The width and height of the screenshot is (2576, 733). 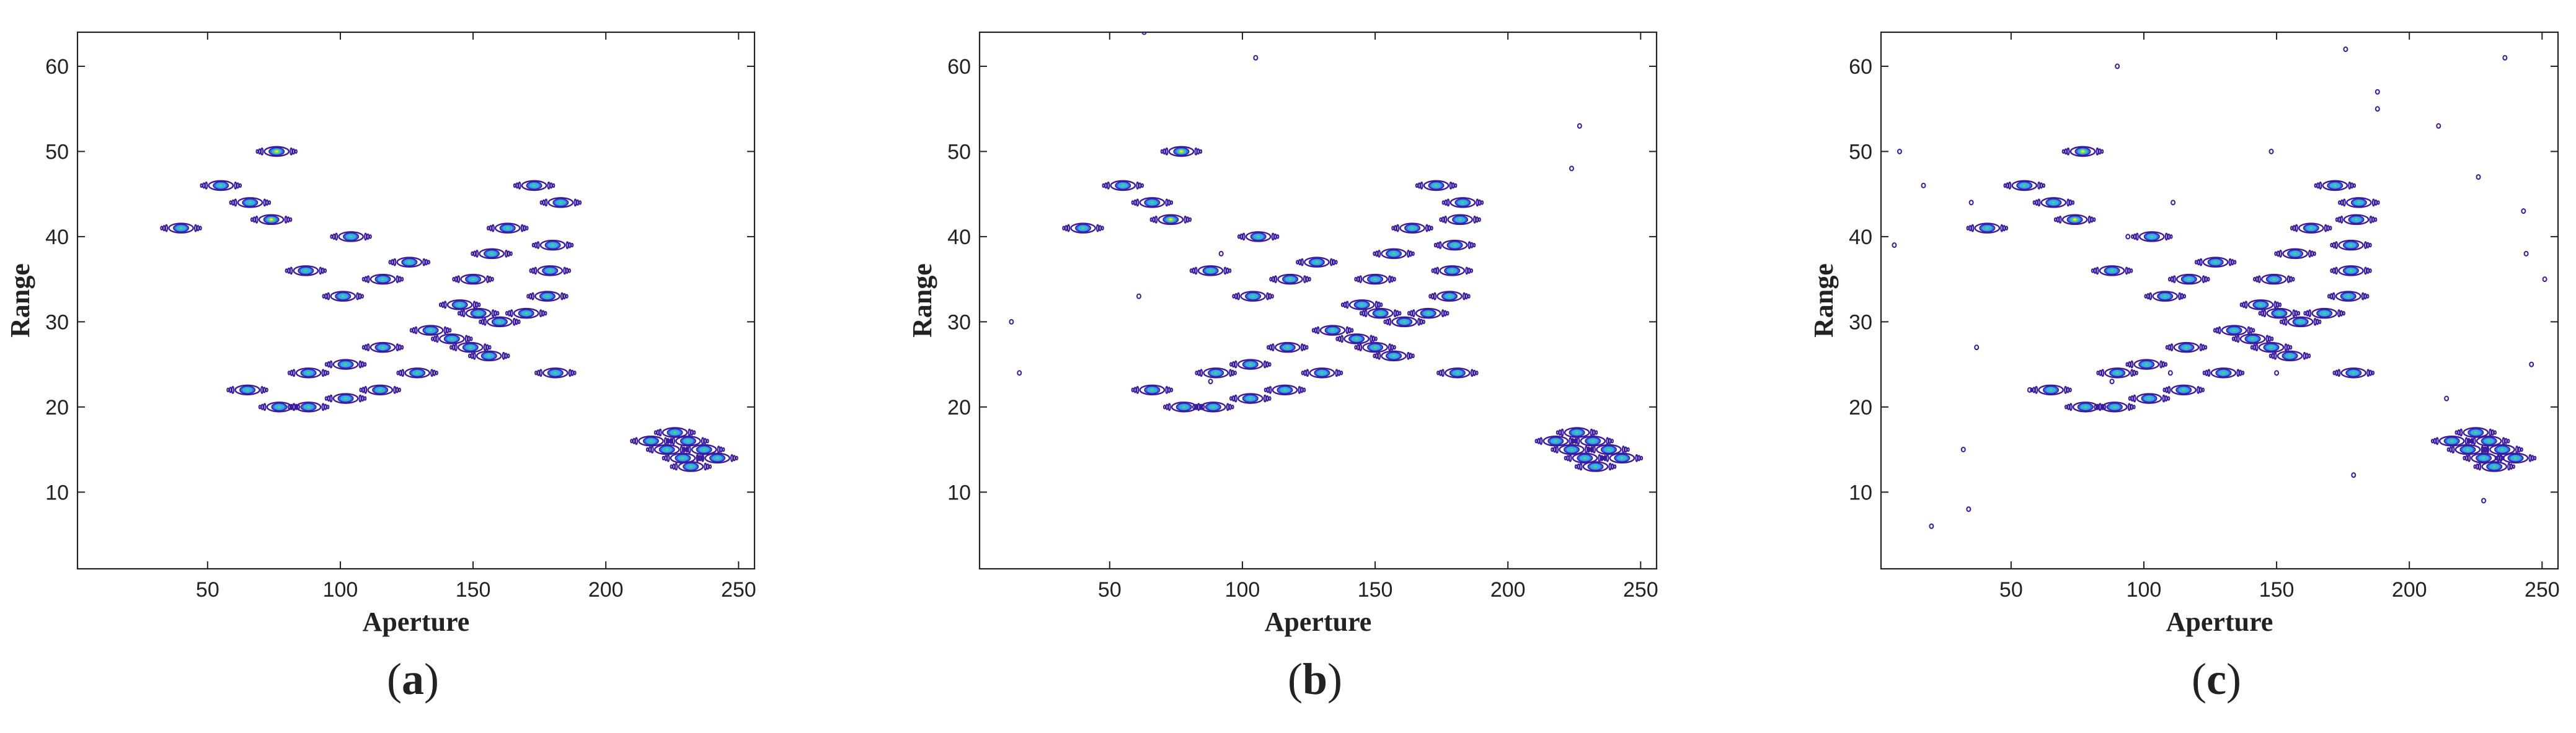 I want to click on x-axis-title: Aperture, so click(x=417, y=622).